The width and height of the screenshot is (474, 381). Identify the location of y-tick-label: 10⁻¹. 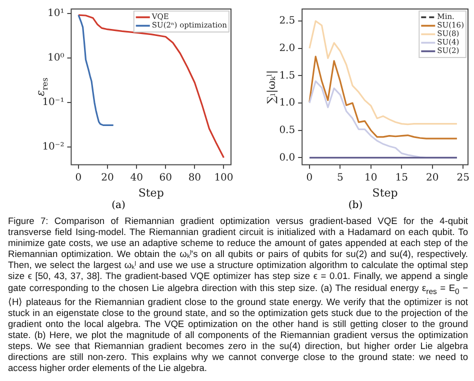
(53, 102).